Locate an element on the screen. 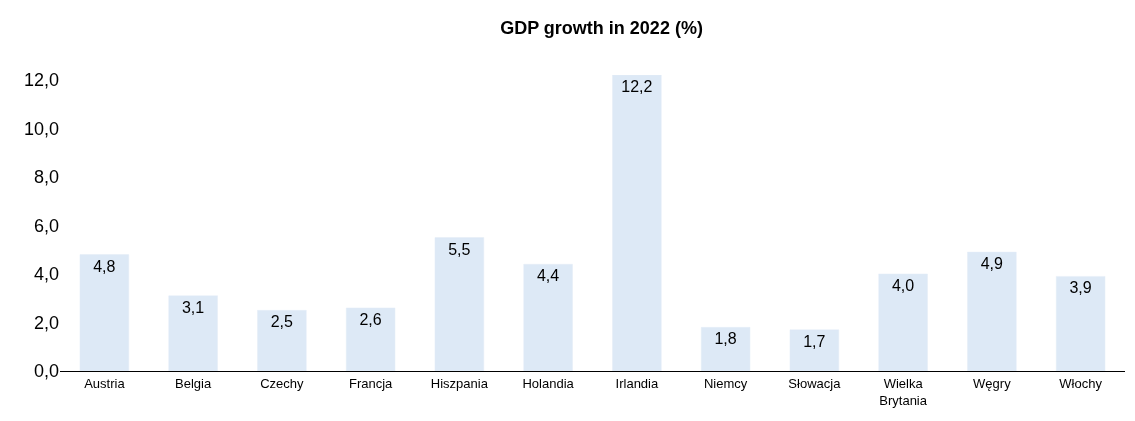 This screenshot has height=421, width=1135. x-tick-label: Francja is located at coordinates (371, 383).